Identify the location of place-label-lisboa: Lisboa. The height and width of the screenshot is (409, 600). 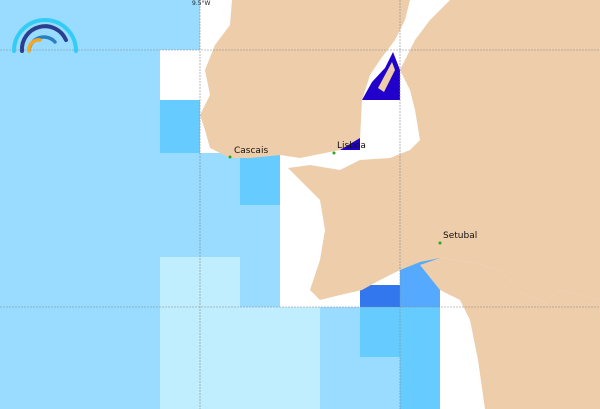
(351, 146).